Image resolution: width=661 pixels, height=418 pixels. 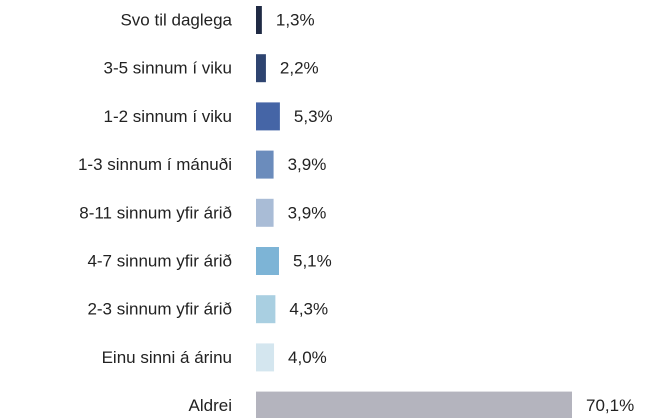 I want to click on value-label: 1,3%, so click(x=295, y=19).